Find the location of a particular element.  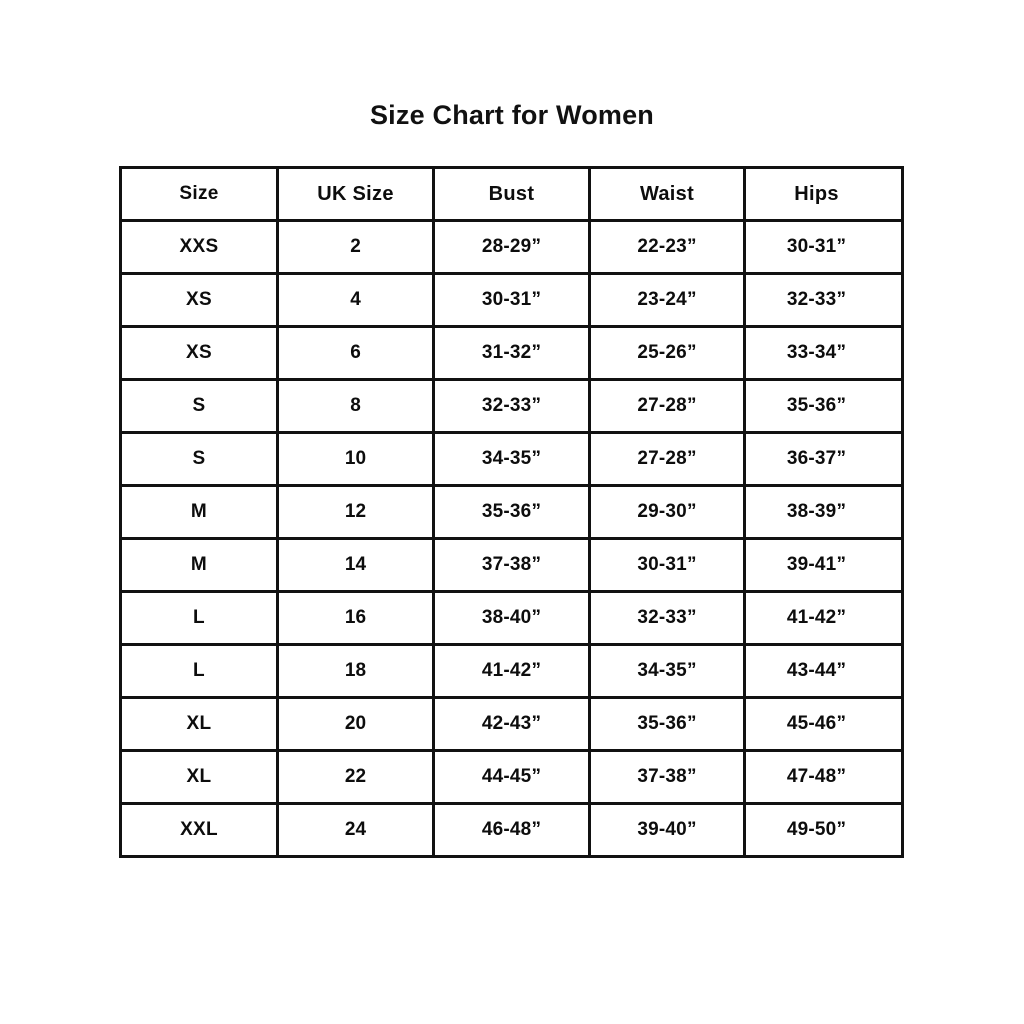

cell-bust: 28-29” is located at coordinates (511, 247).